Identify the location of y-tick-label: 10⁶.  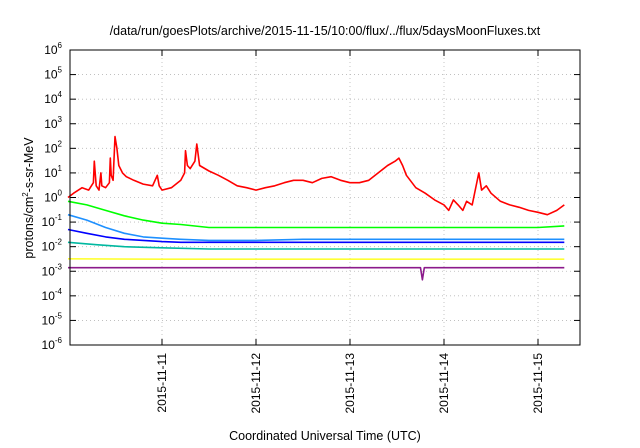
(53, 49).